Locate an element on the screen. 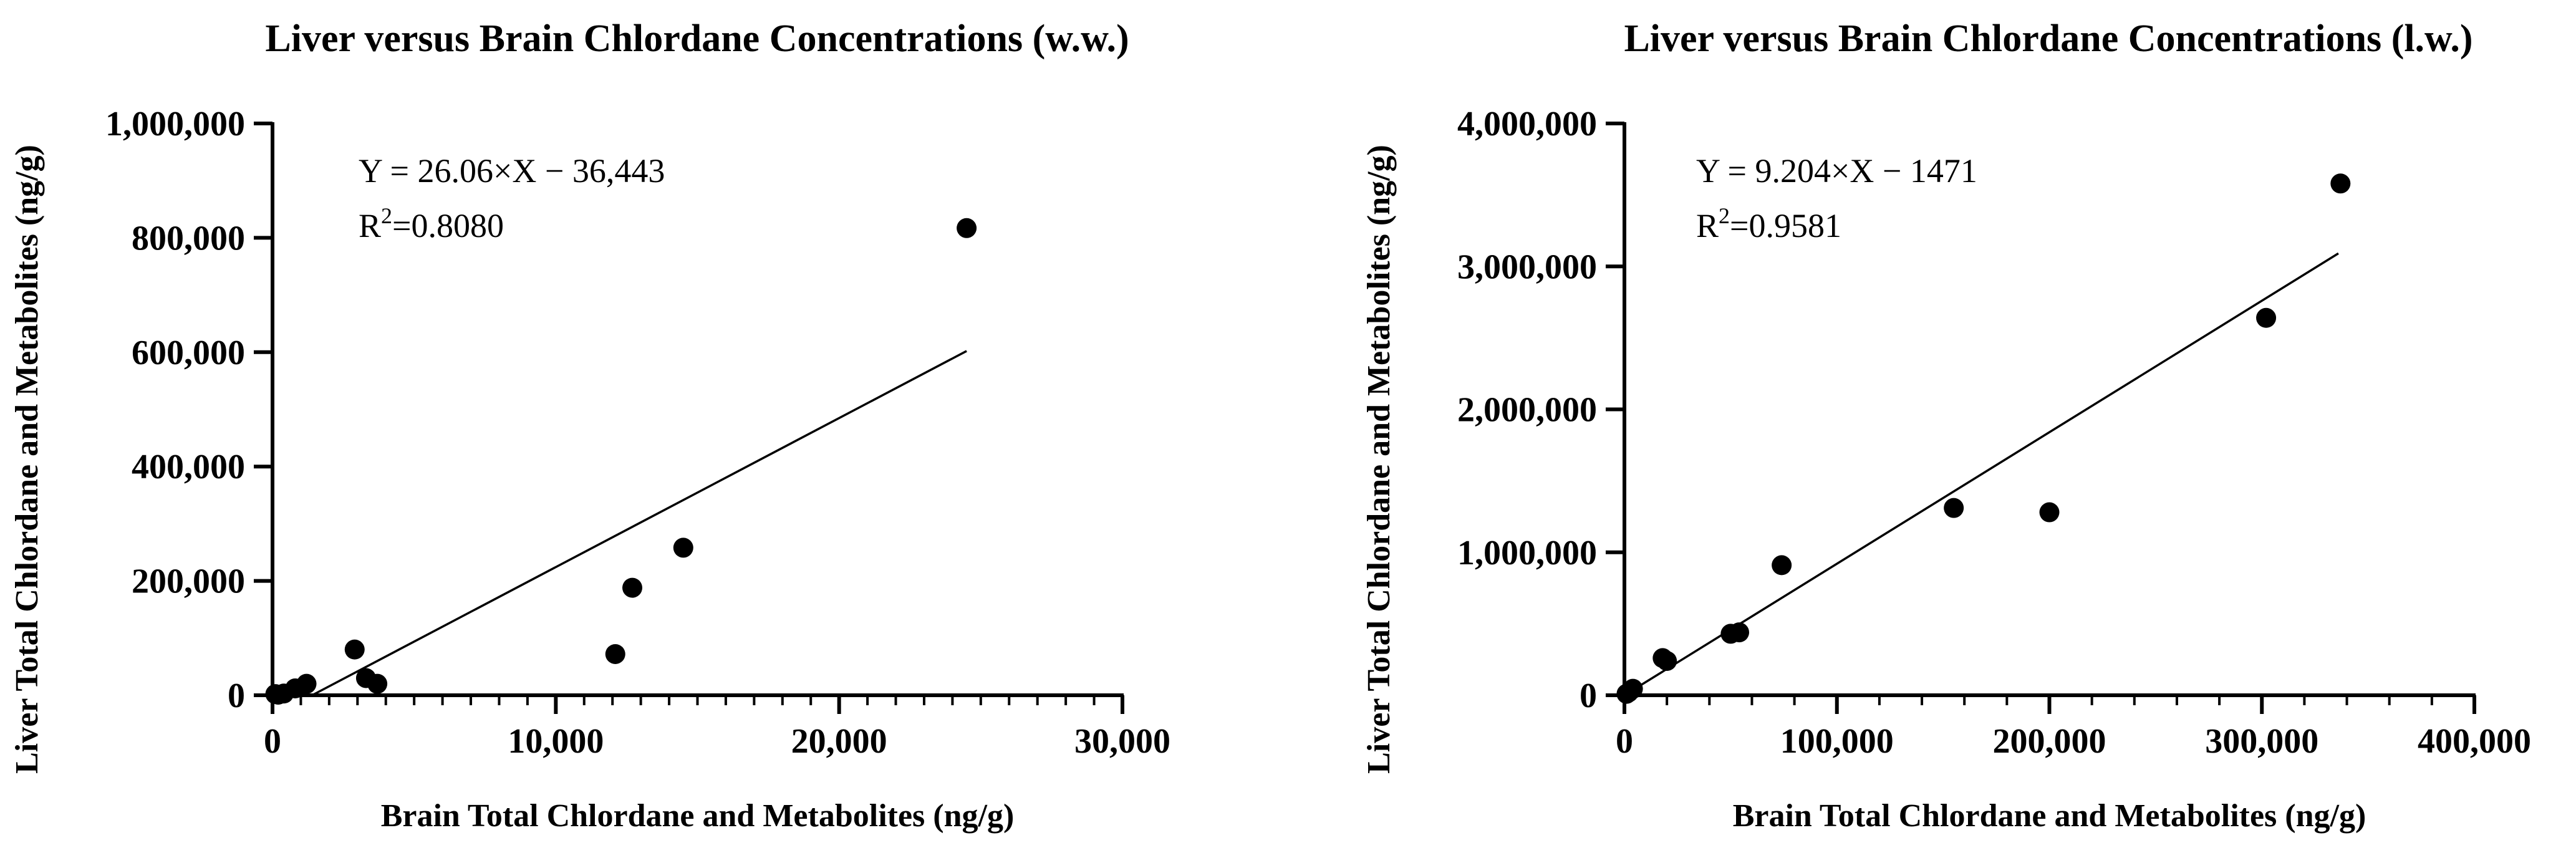  x-tick-label: 20,000 is located at coordinates (839, 741).